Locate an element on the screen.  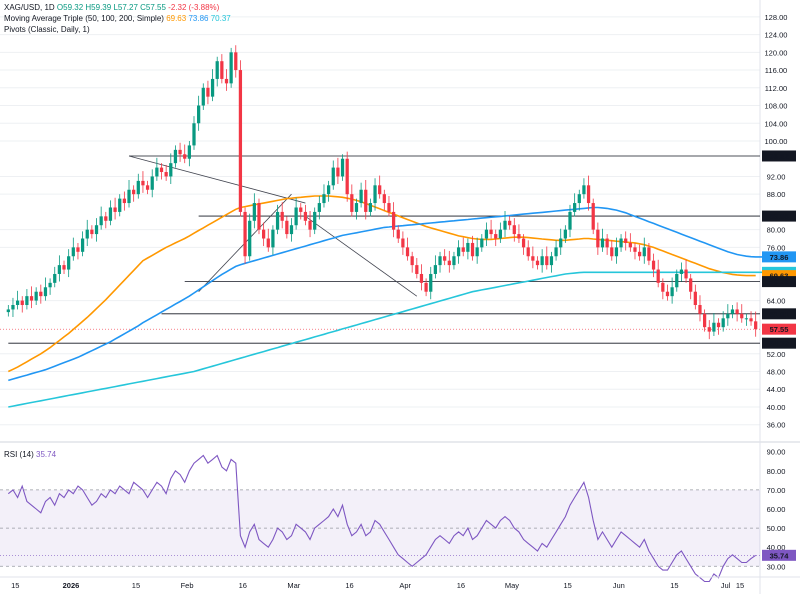
legend-row-pivots: Pivots (Classic, Daily, 1) is located at coordinates (47, 29).